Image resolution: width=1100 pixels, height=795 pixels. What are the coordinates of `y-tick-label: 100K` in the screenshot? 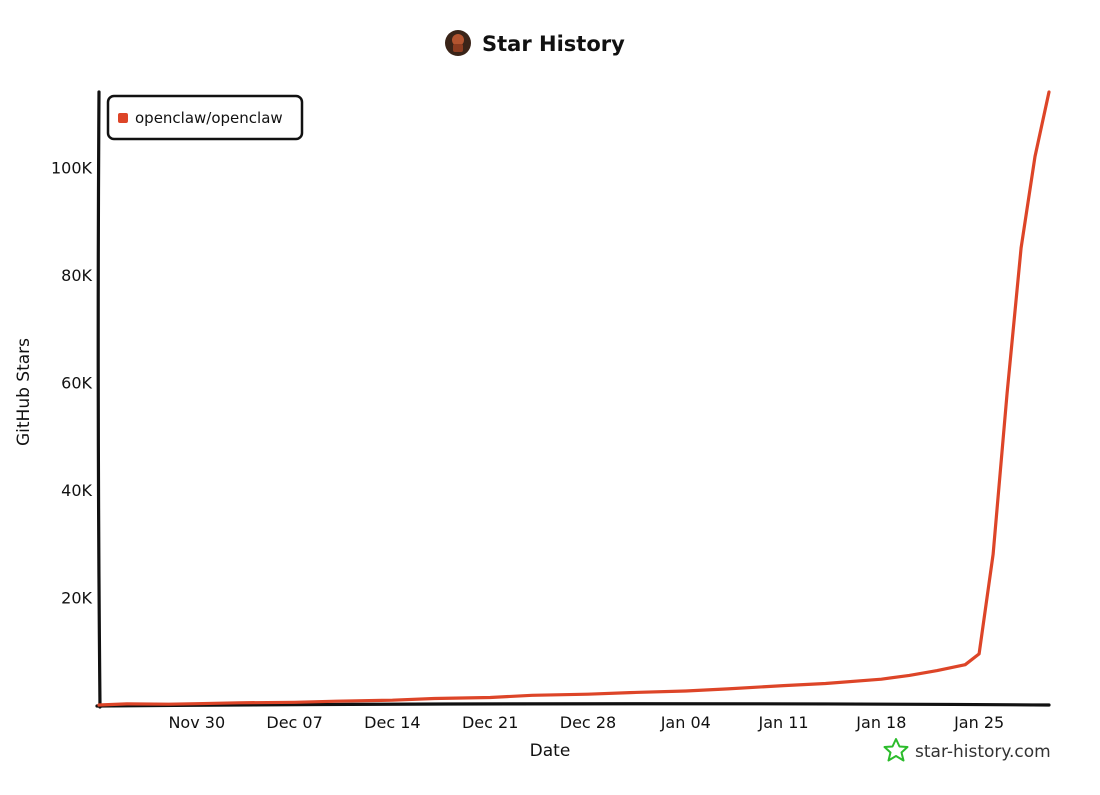 It's located at (72, 167).